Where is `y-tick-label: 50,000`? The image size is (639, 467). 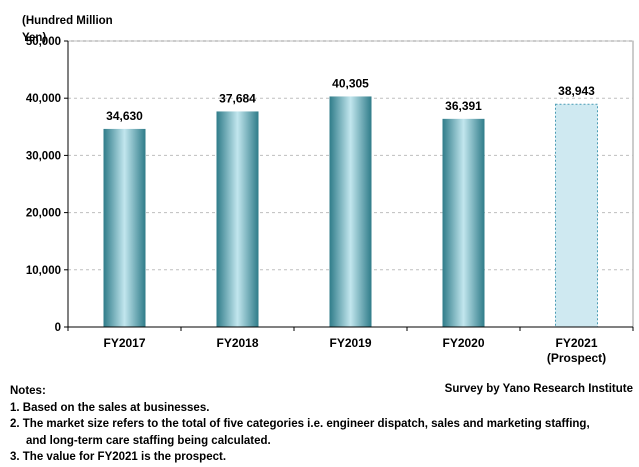 y-tick-label: 50,000 is located at coordinates (43, 42).